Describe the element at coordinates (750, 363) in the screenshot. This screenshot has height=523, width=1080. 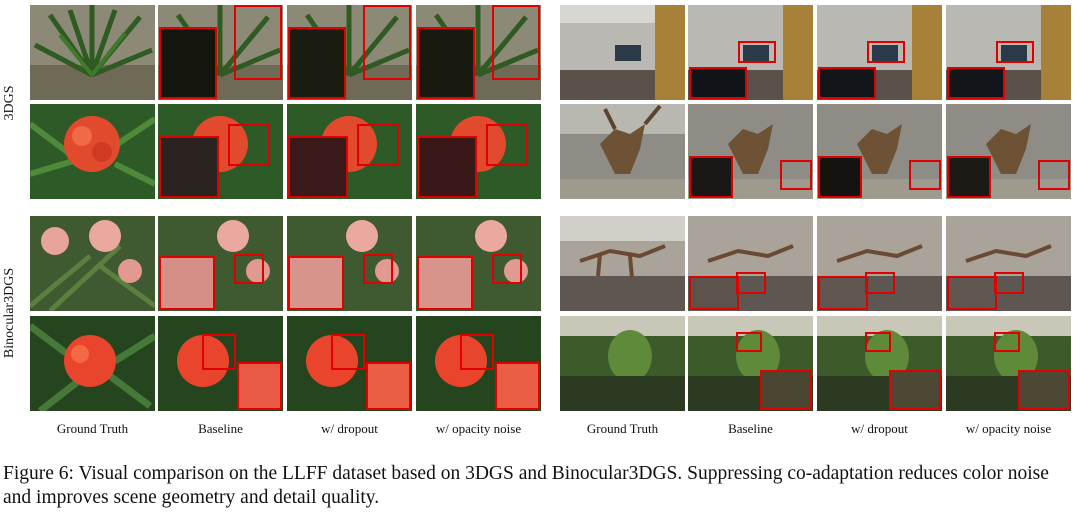
I see `plants-baseline` at that location.